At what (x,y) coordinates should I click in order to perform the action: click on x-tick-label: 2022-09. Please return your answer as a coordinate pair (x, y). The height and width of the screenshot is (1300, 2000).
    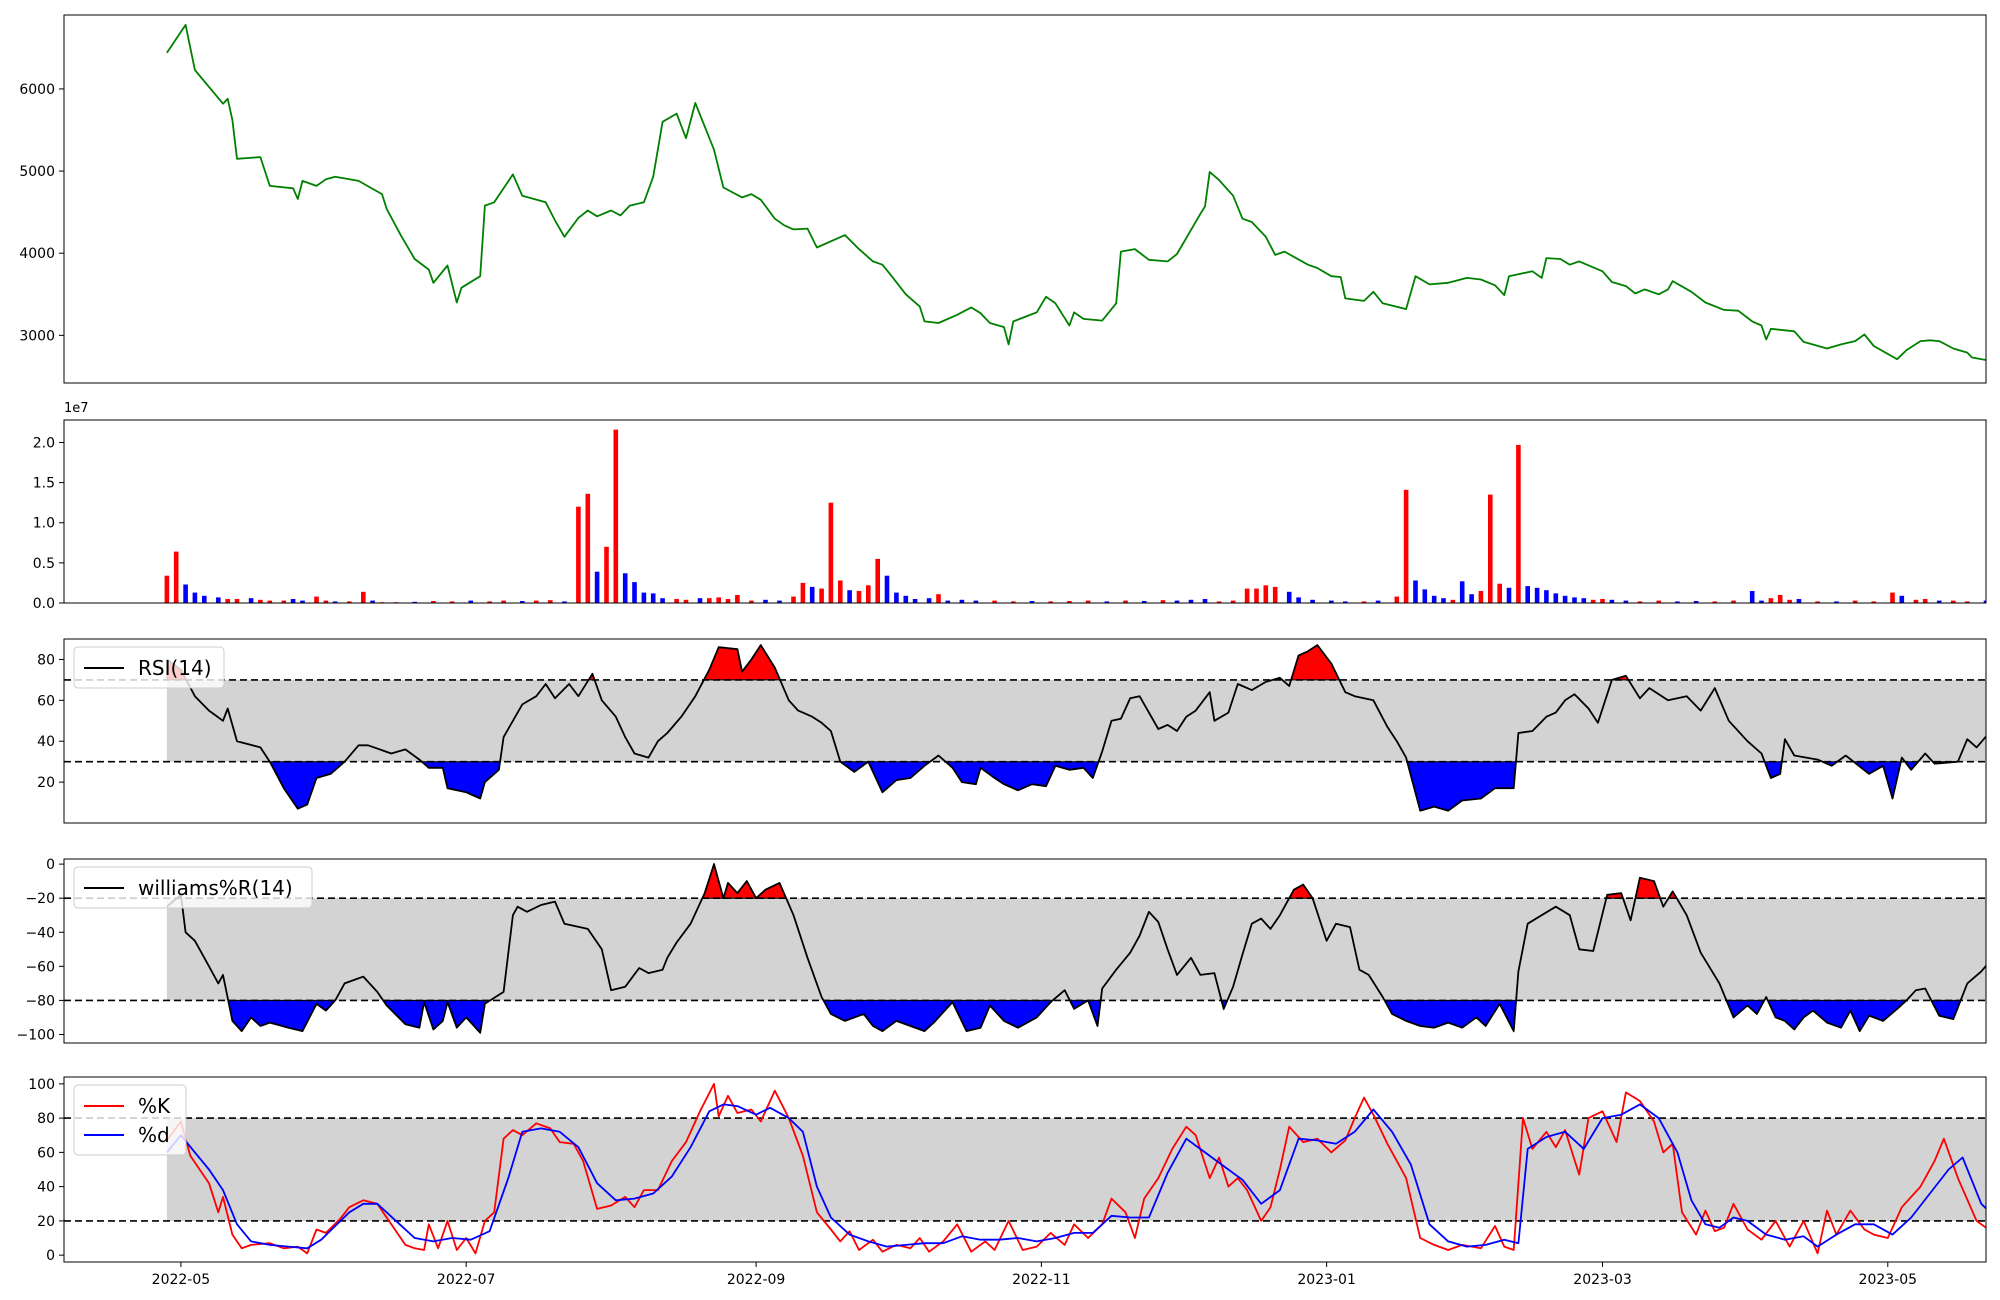
    Looking at the image, I should click on (756, 1280).